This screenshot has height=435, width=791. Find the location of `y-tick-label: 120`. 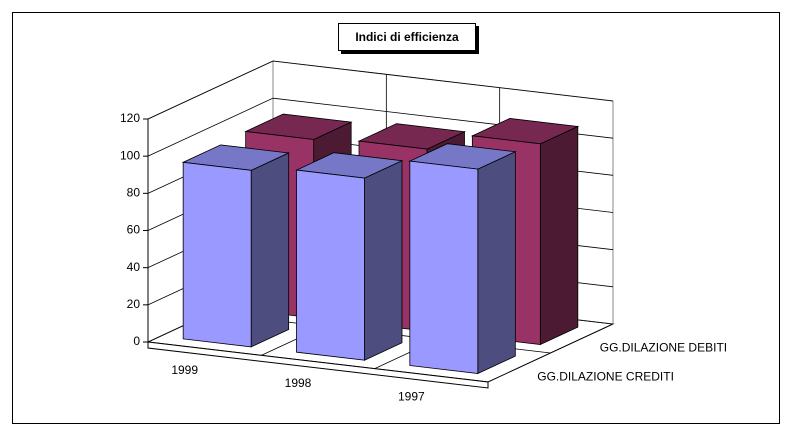

y-tick-label: 120 is located at coordinates (130, 118).